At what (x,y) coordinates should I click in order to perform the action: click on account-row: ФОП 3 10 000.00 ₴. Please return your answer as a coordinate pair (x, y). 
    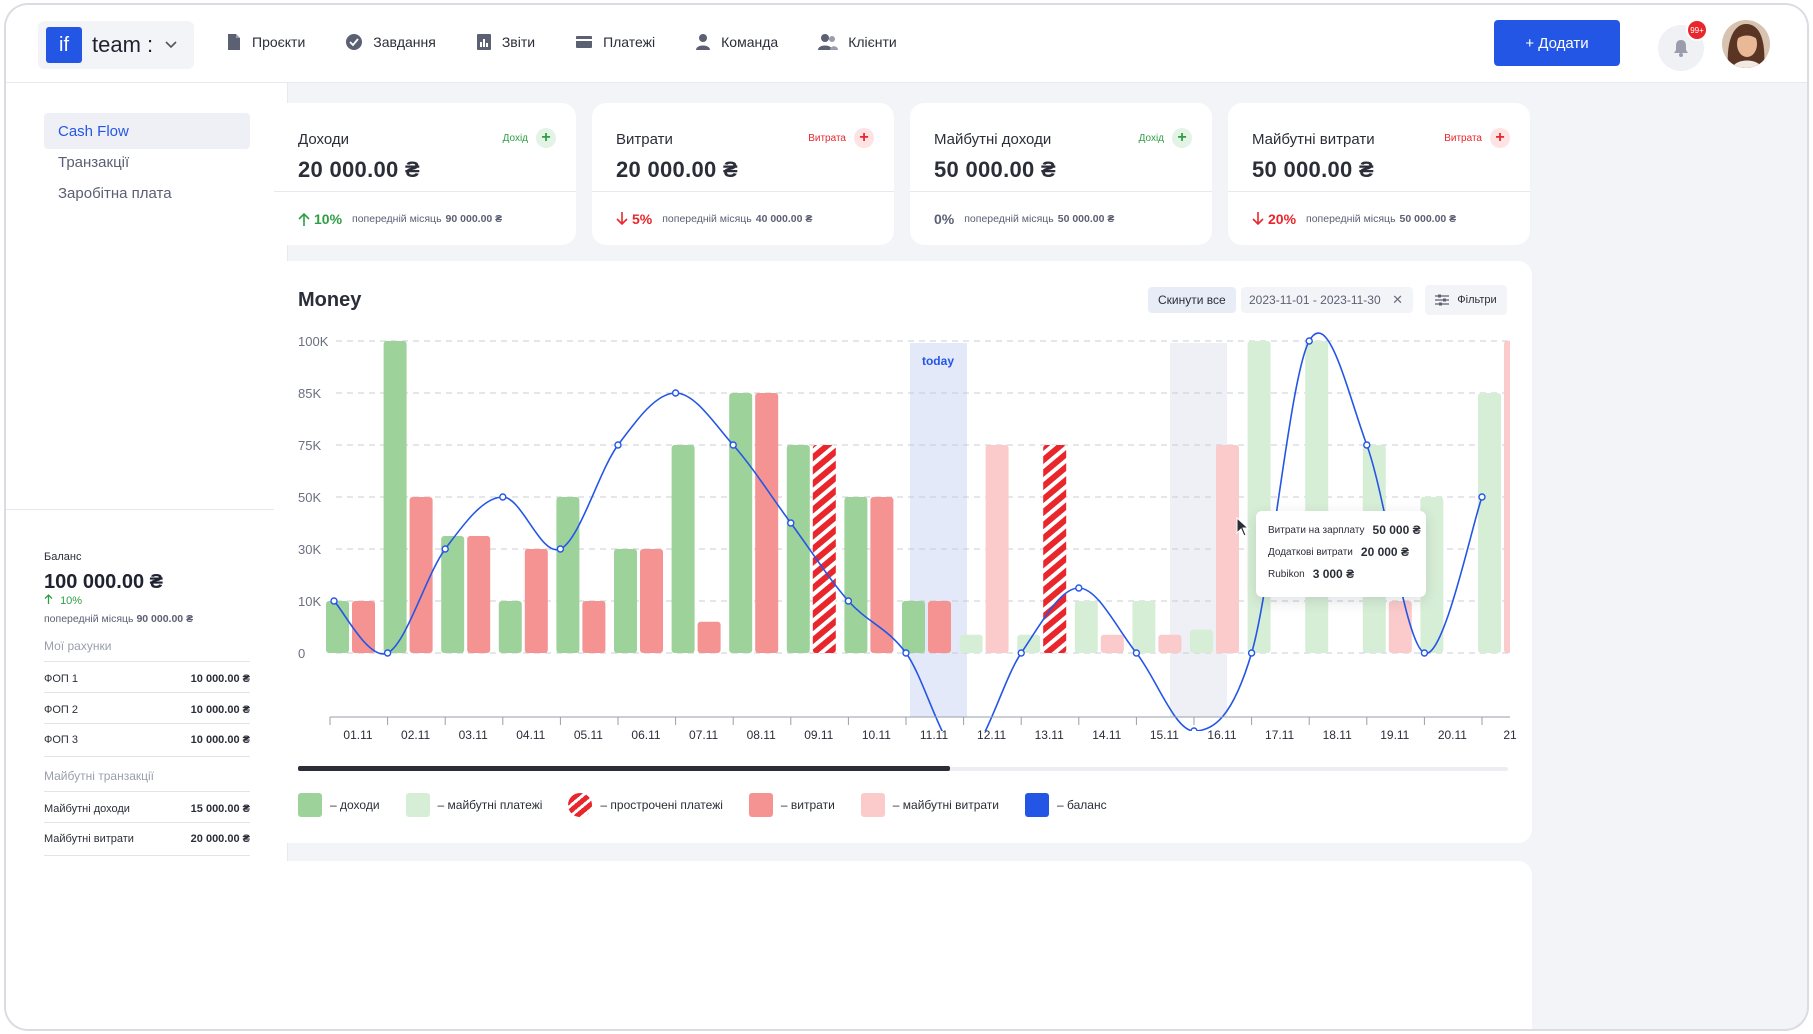
    Looking at the image, I should click on (147, 740).